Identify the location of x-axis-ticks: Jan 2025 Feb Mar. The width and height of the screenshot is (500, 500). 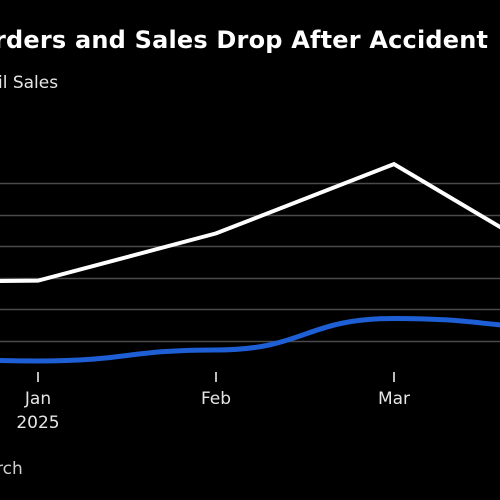
(213, 402).